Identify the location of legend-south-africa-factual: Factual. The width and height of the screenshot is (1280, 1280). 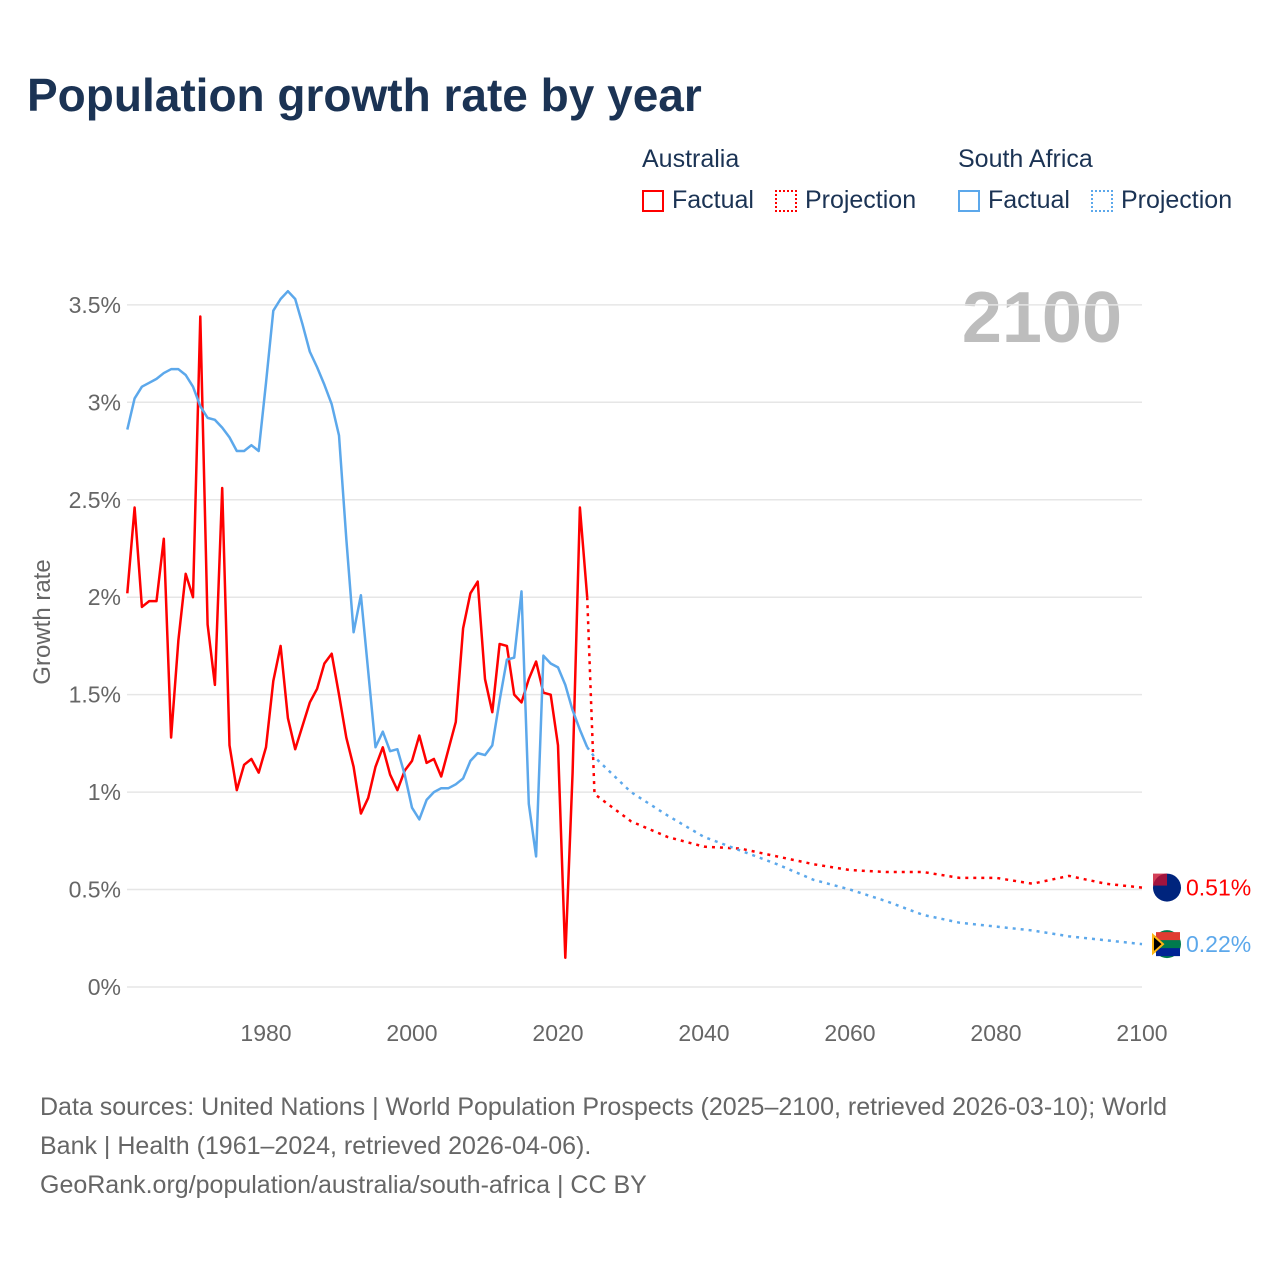
(1014, 200).